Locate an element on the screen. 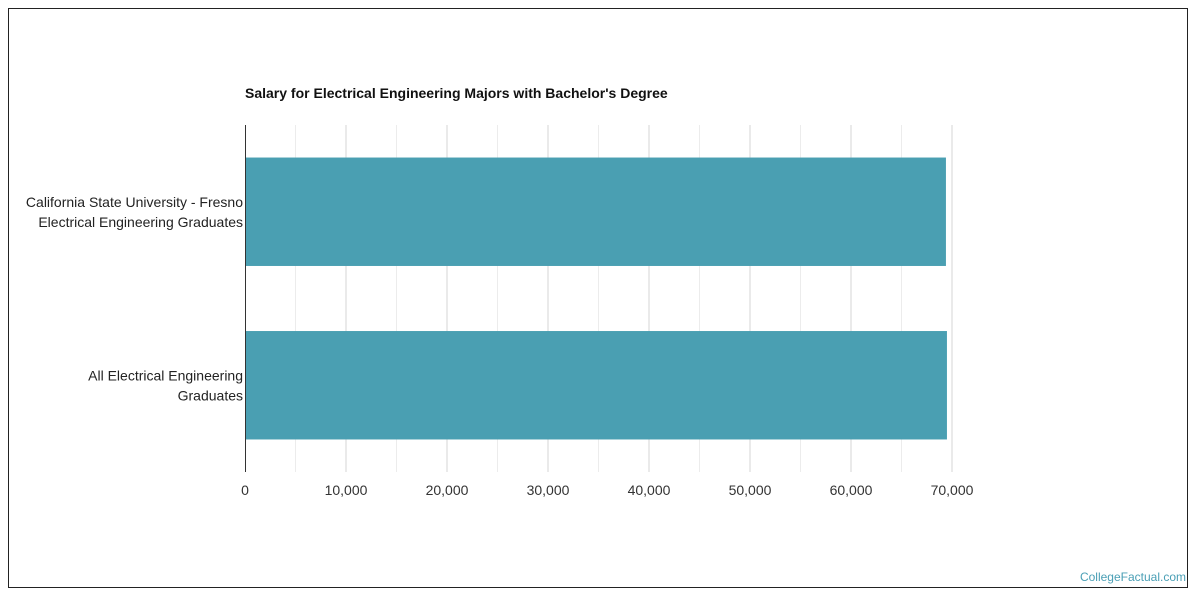 The height and width of the screenshot is (600, 1200). category-label-line: Electrical Engineering Graduates is located at coordinates (140, 222).